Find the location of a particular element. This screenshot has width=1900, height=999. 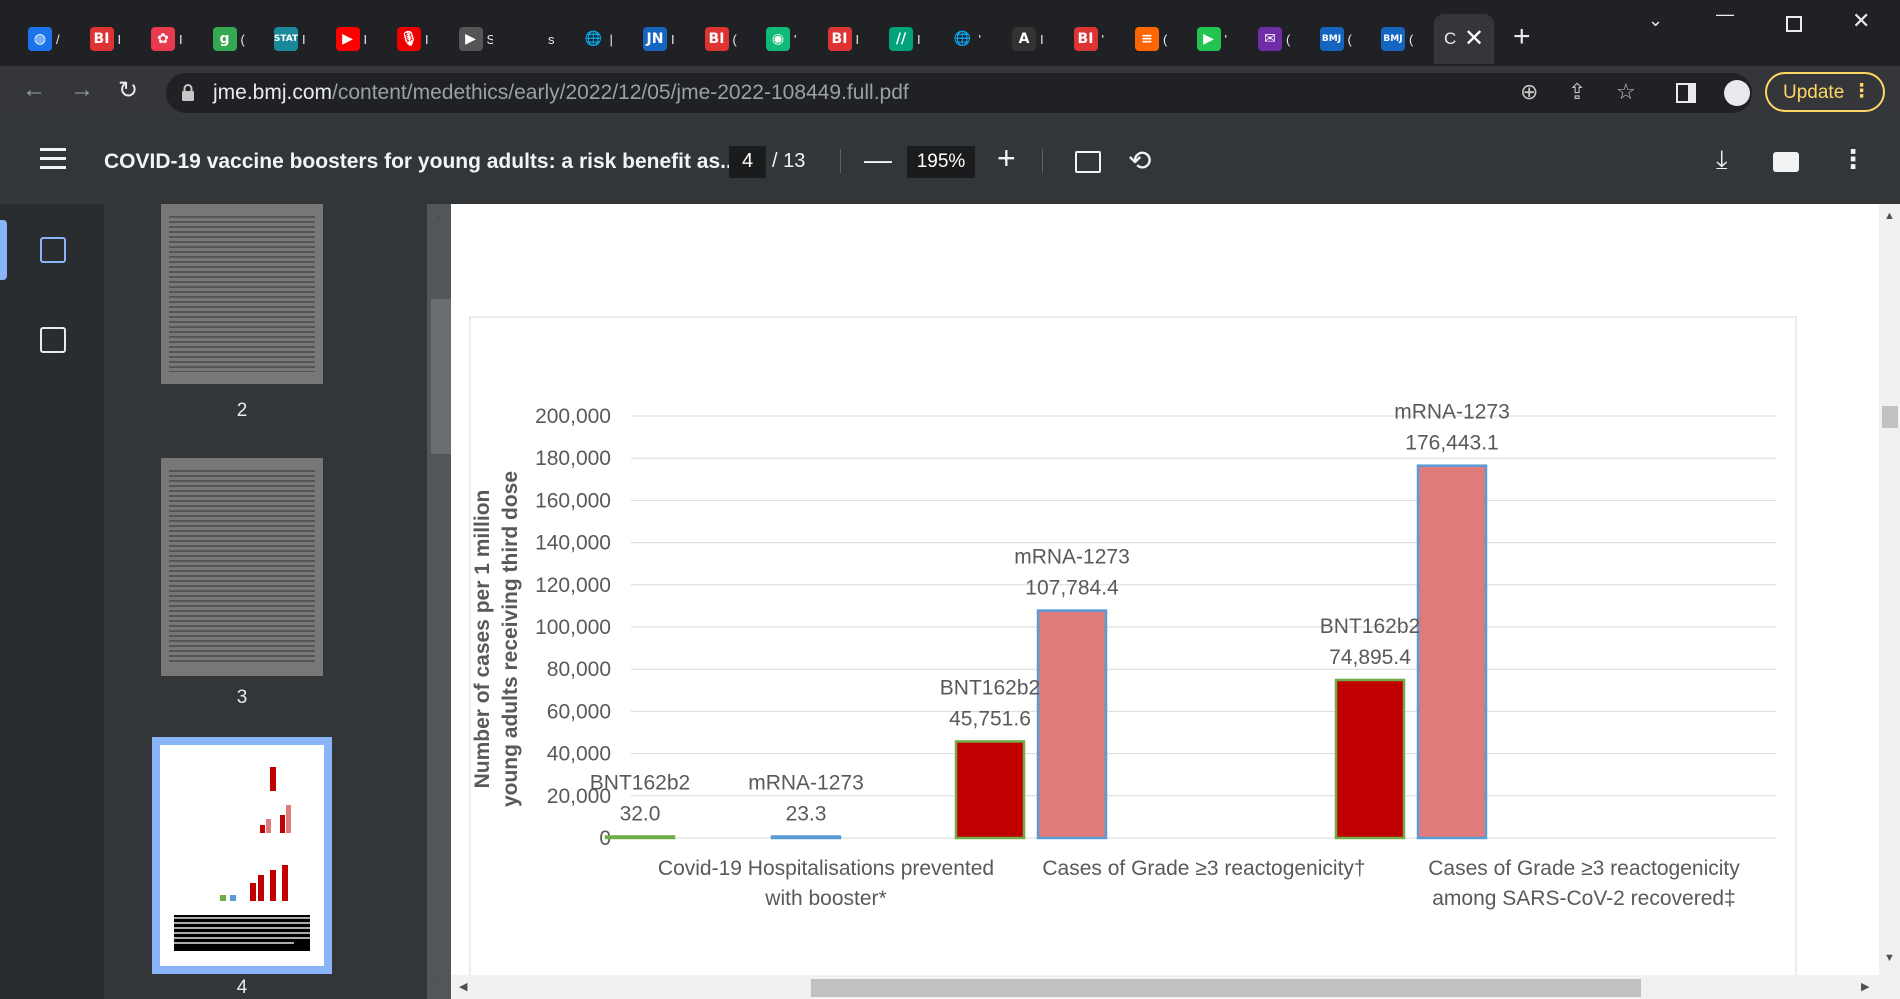

print-icon is located at coordinates (1786, 162).